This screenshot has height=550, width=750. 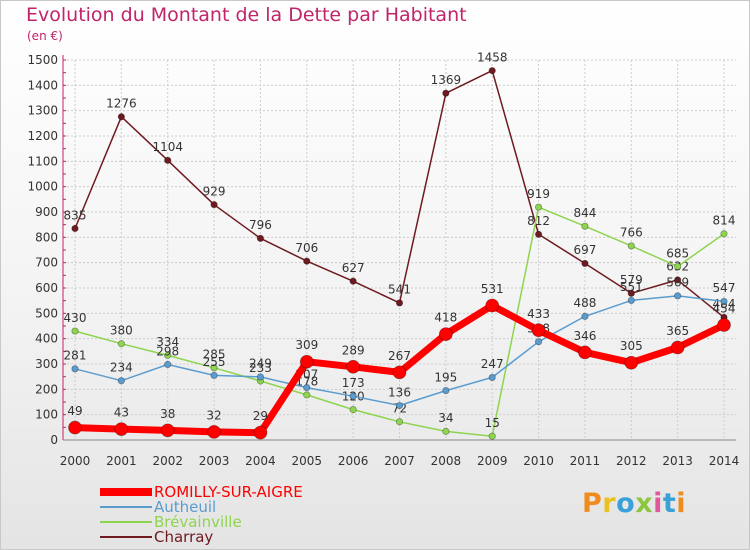 What do you see at coordinates (121, 104) in the screenshot?
I see `data-label-charray: 1276` at bounding box center [121, 104].